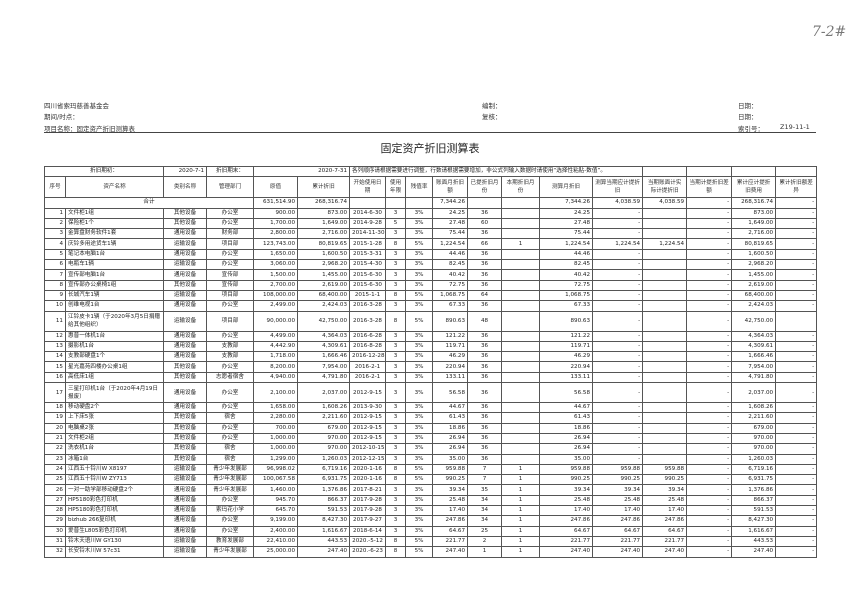  I want to click on cell: 2,619.00, so click(754, 285).